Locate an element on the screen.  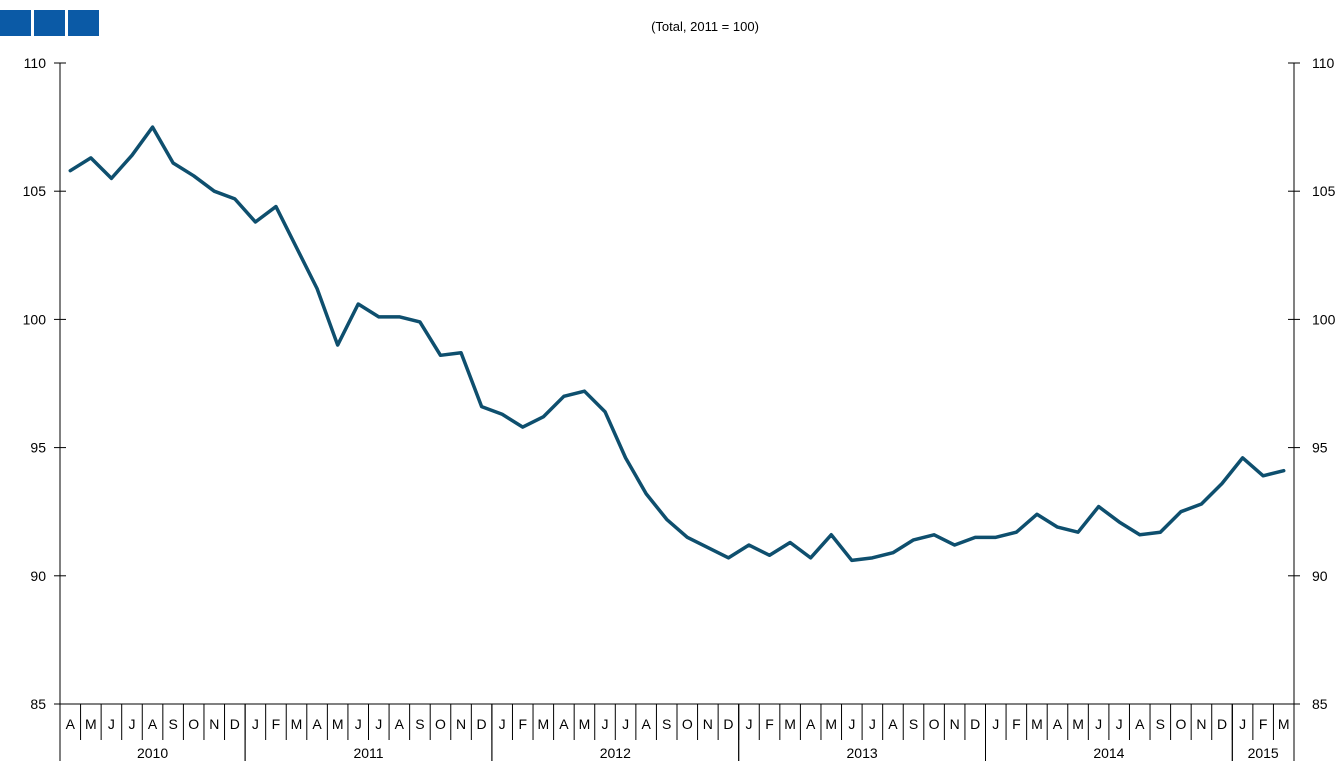
y-tick-label-right: 90 is located at coordinates (1320, 576).